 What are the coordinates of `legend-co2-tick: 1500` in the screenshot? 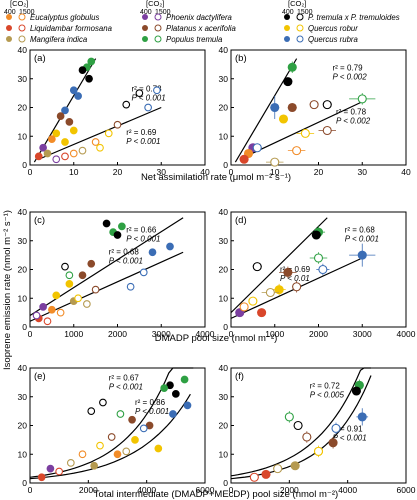 It's located at (163, 12).